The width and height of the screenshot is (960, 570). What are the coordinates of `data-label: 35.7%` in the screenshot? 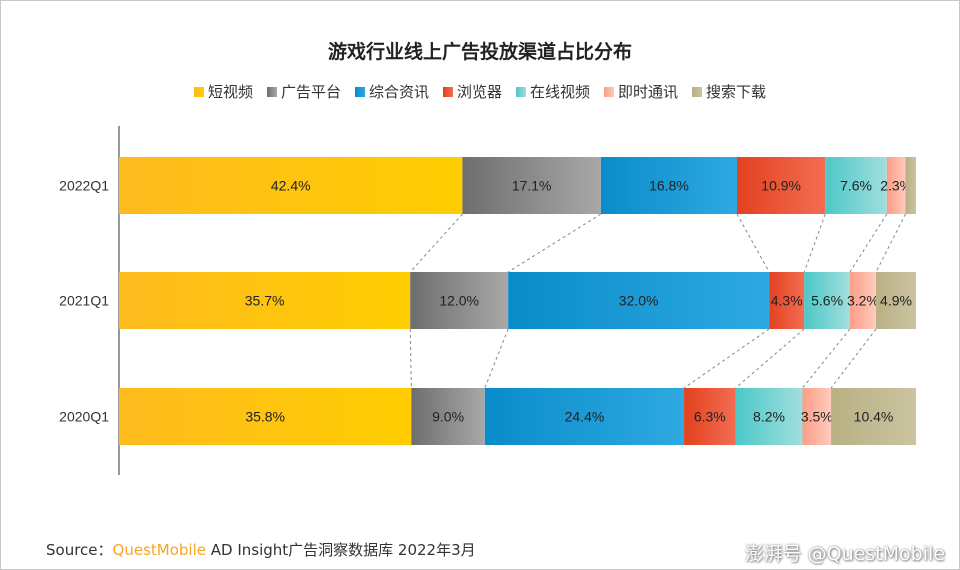 It's located at (265, 301).